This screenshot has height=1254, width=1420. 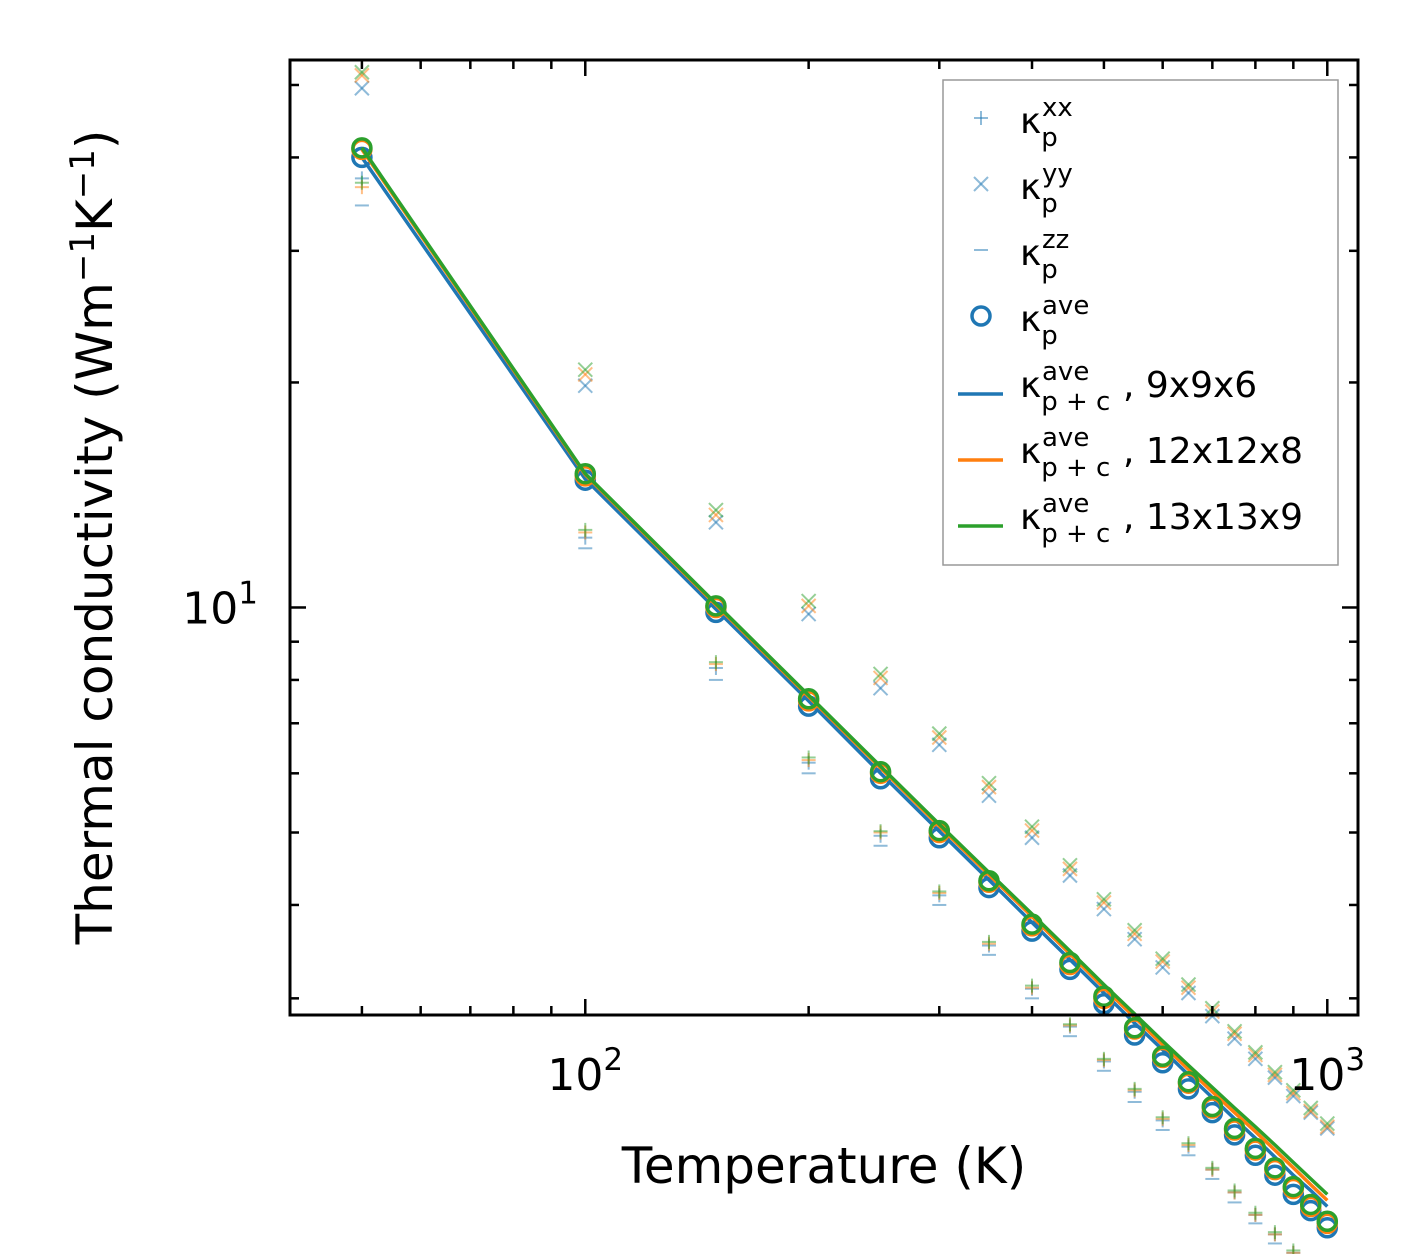 I want to click on y-tick-label: 101, so click(x=220, y=604).